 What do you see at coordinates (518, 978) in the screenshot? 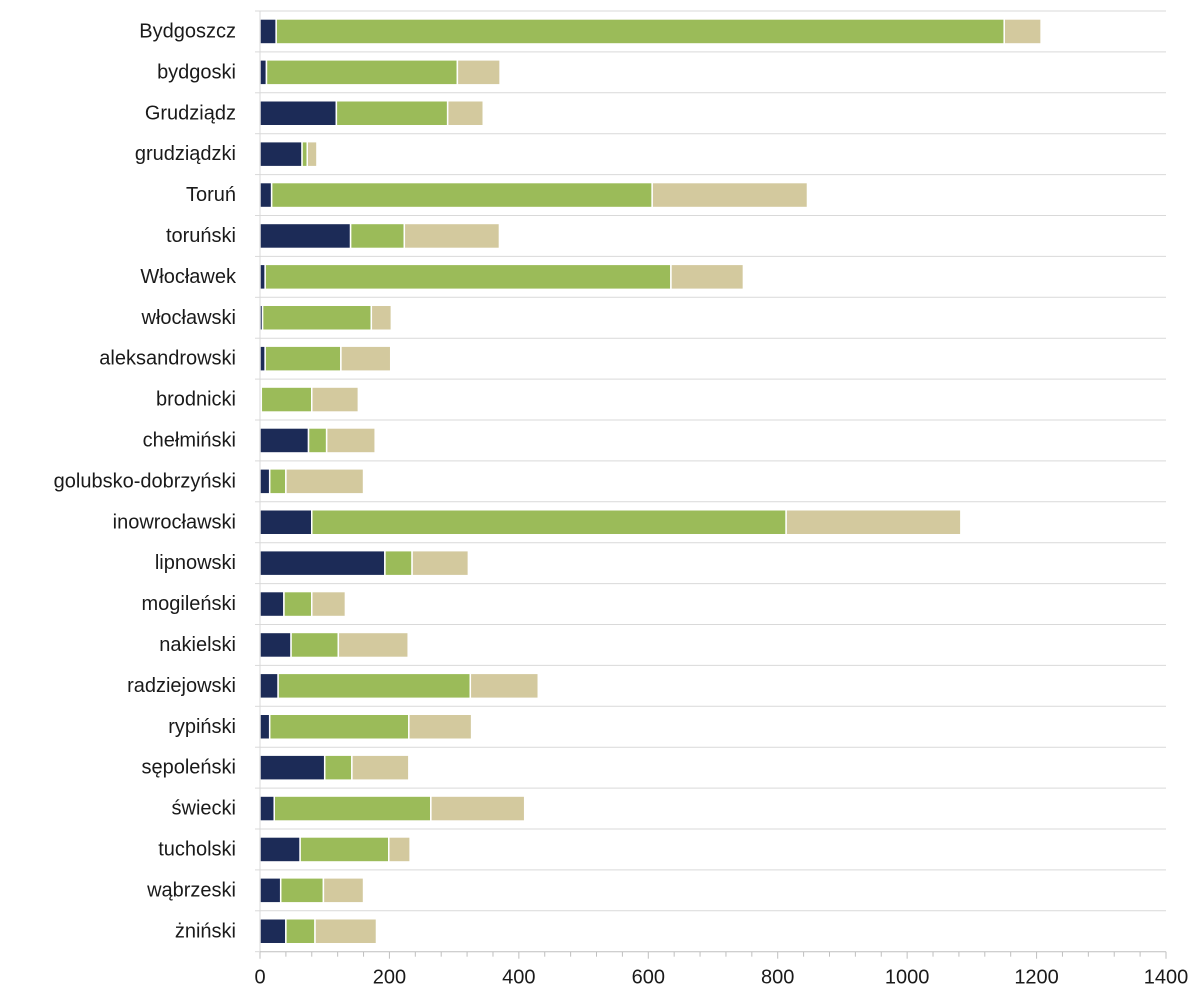
I see `x-tick-label: 400` at bounding box center [518, 978].